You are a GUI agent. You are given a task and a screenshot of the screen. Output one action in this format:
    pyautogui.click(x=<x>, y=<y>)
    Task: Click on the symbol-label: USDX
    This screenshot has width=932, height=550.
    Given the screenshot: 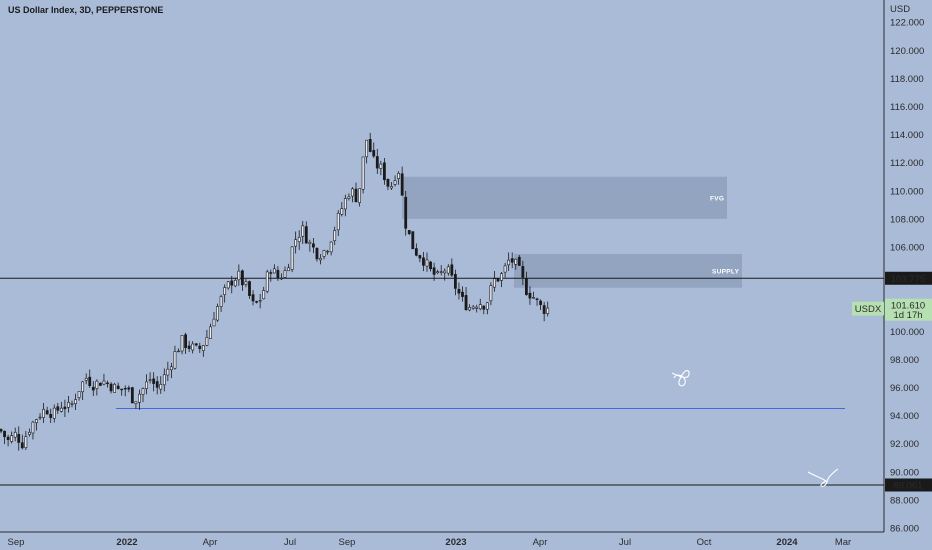 What is the action you would take?
    pyautogui.click(x=868, y=309)
    